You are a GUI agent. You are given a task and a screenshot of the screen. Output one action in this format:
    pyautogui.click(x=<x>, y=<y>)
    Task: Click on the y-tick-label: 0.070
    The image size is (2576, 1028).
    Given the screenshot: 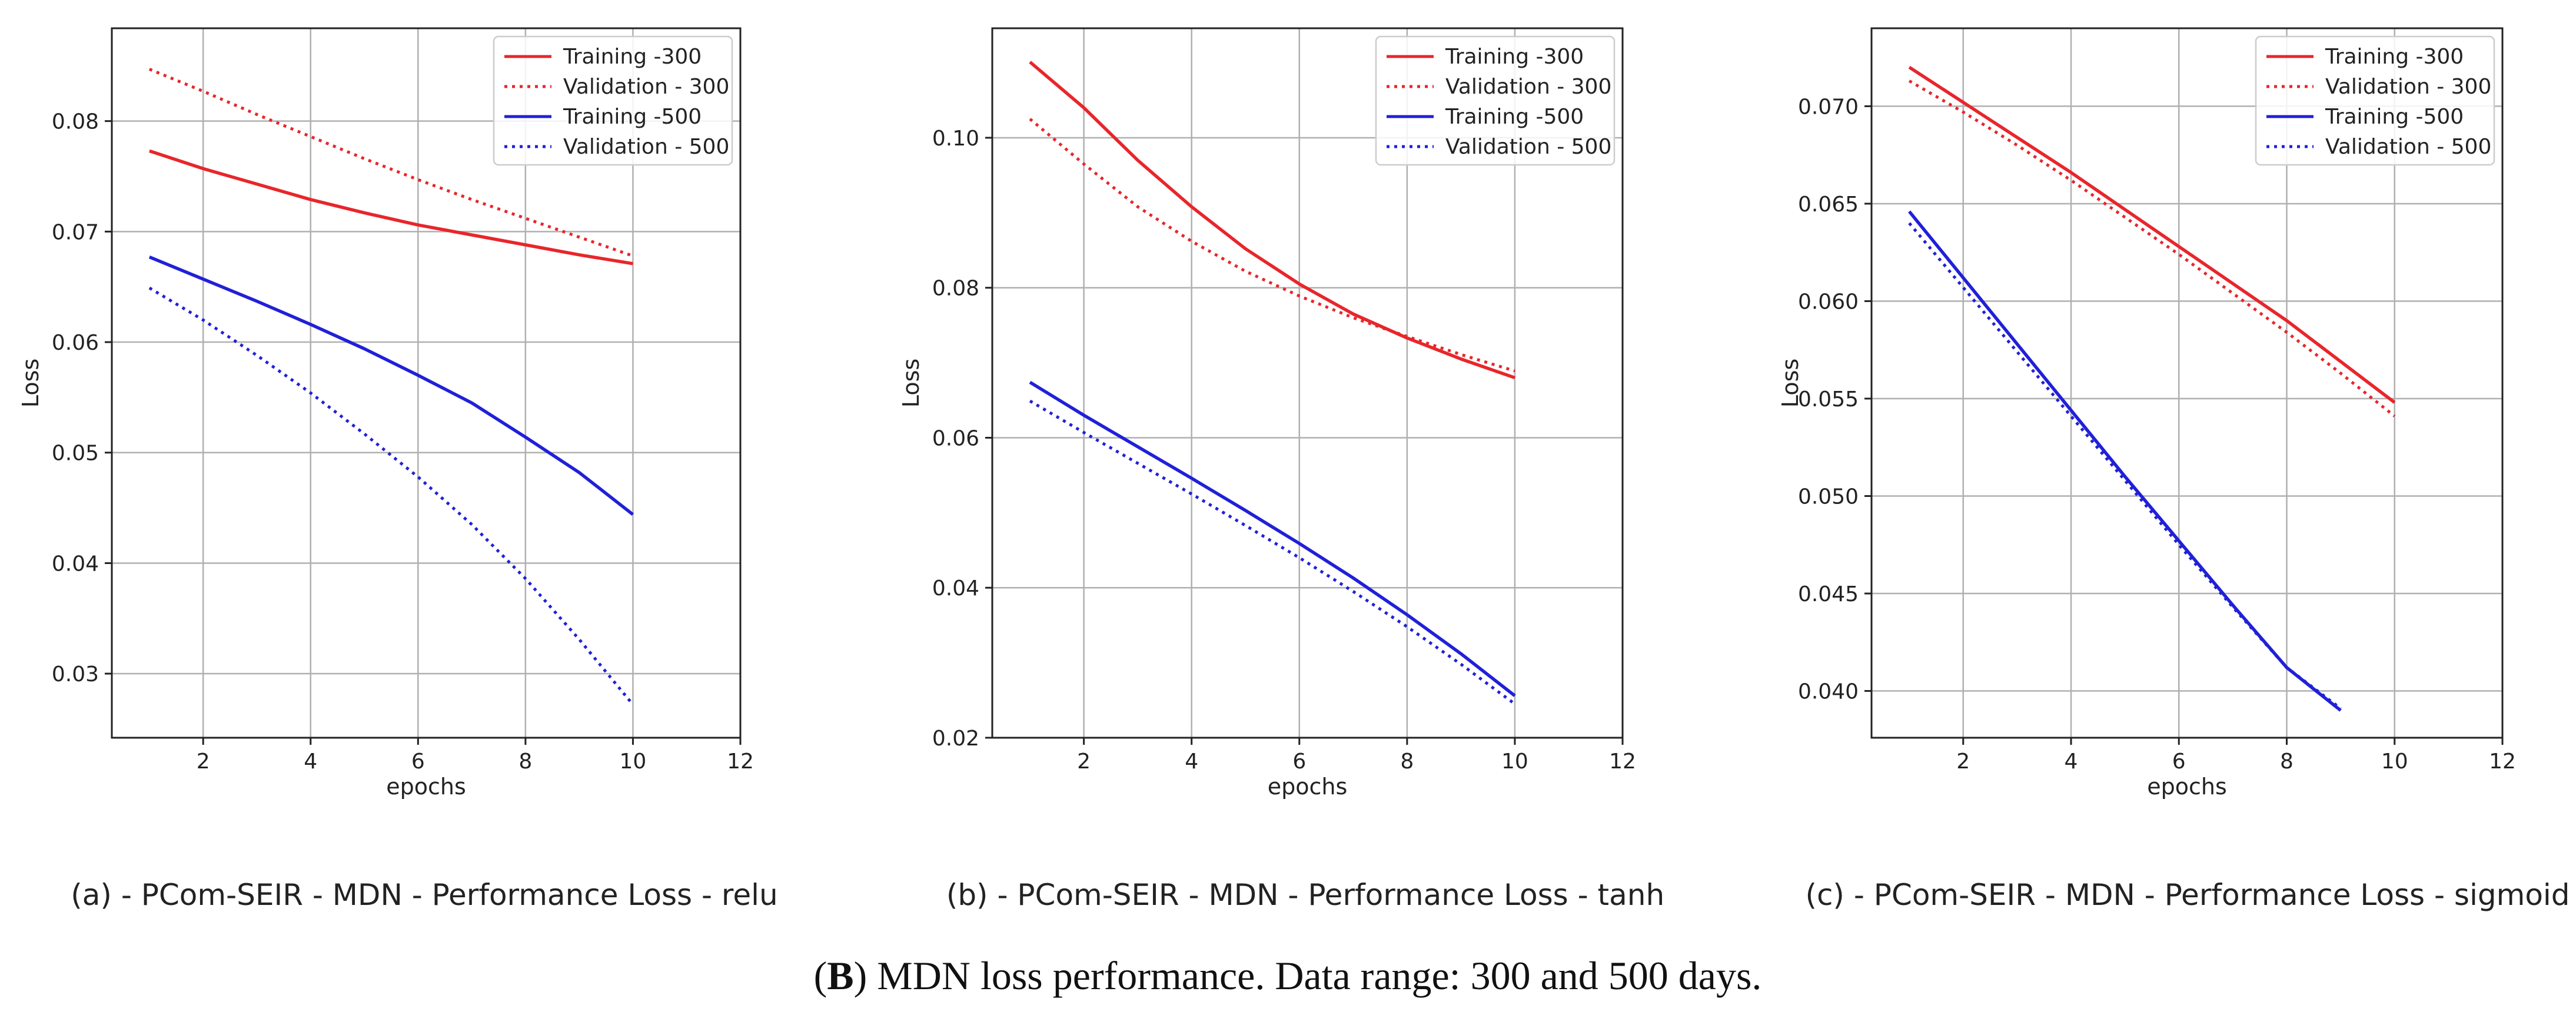 What is the action you would take?
    pyautogui.click(x=1828, y=107)
    